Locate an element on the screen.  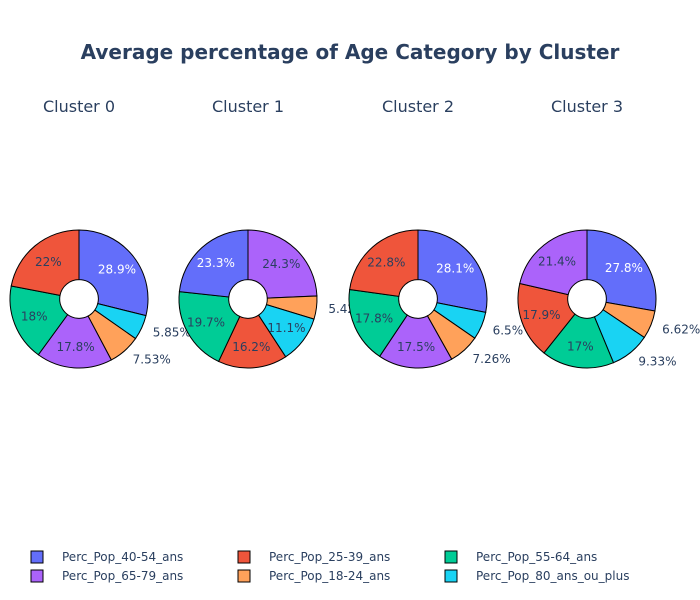
slice-label: 27.8% is located at coordinates (624, 268).